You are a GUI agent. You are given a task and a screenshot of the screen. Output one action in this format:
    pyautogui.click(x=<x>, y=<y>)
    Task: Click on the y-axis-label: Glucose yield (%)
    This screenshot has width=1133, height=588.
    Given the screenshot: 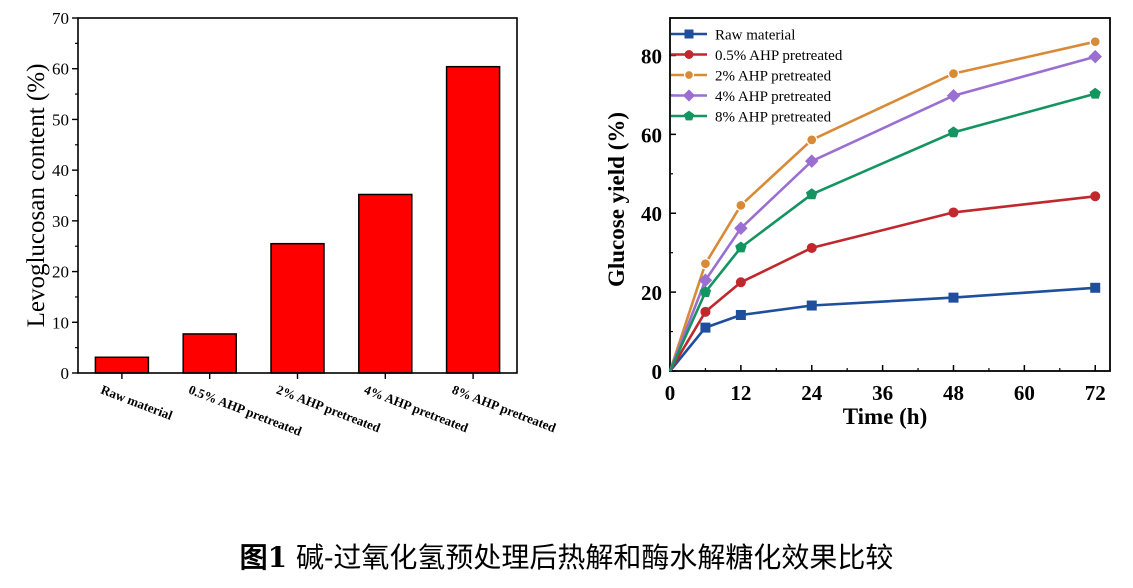 What is the action you would take?
    pyautogui.click(x=616, y=199)
    